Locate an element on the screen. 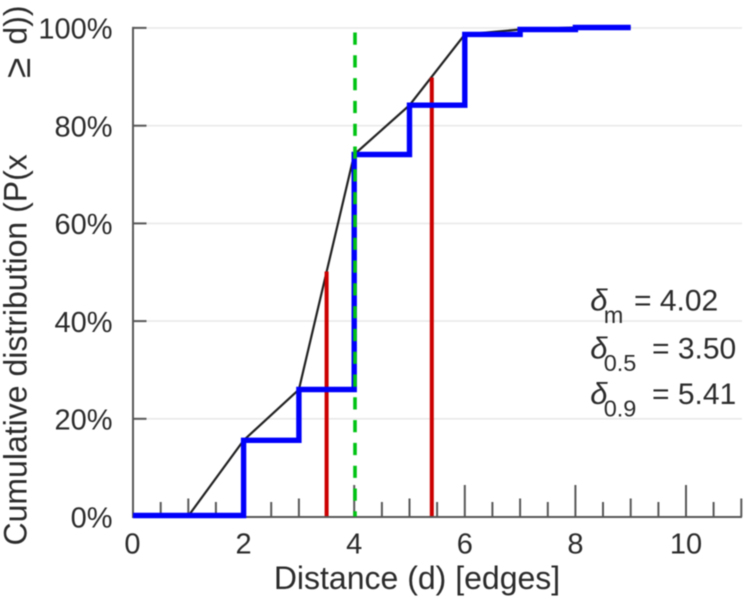 The width and height of the screenshot is (749, 600). svg-text: Cumulative distribution (P(x is located at coordinates (17, 349).